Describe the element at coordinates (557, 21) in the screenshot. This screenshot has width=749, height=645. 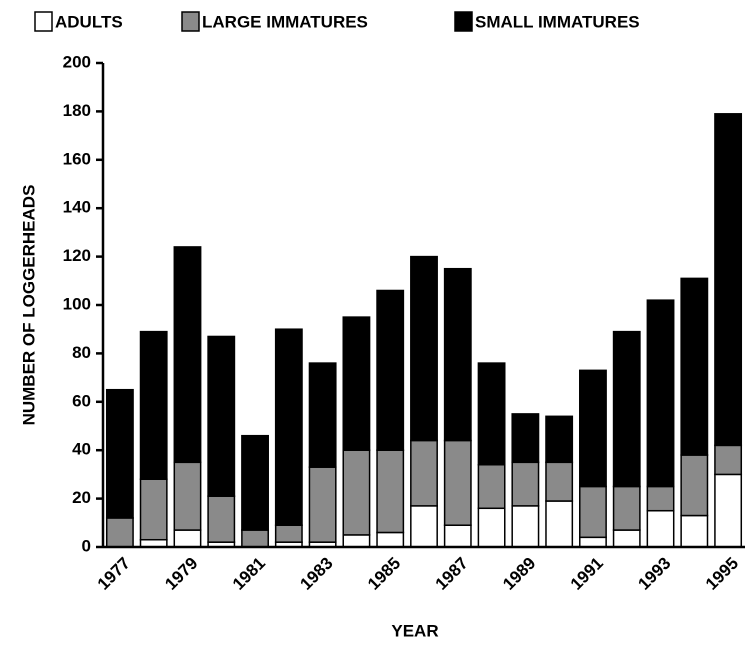
I see `legend-label: SMALL IMMATURES` at that location.